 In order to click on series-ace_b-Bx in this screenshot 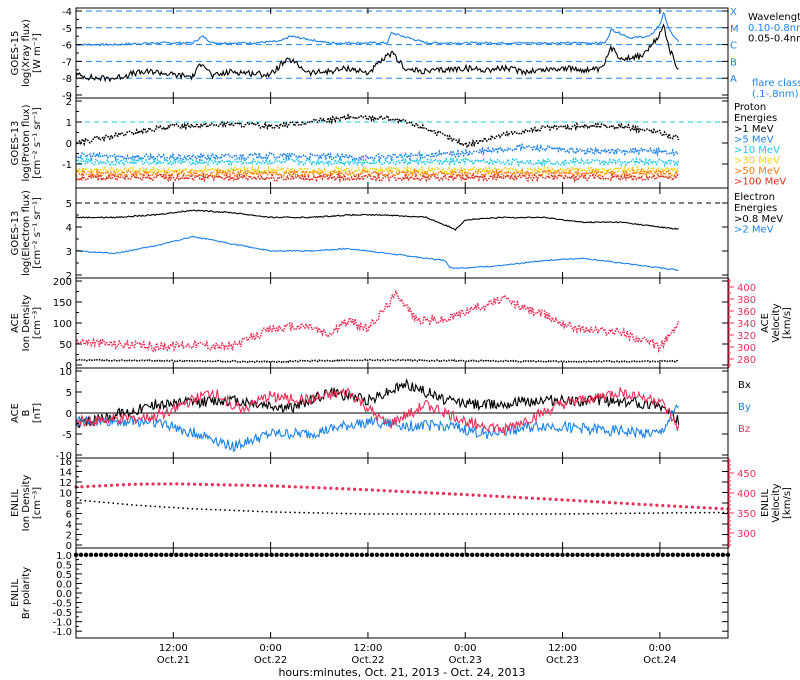, I will do `click(377, 403)`.